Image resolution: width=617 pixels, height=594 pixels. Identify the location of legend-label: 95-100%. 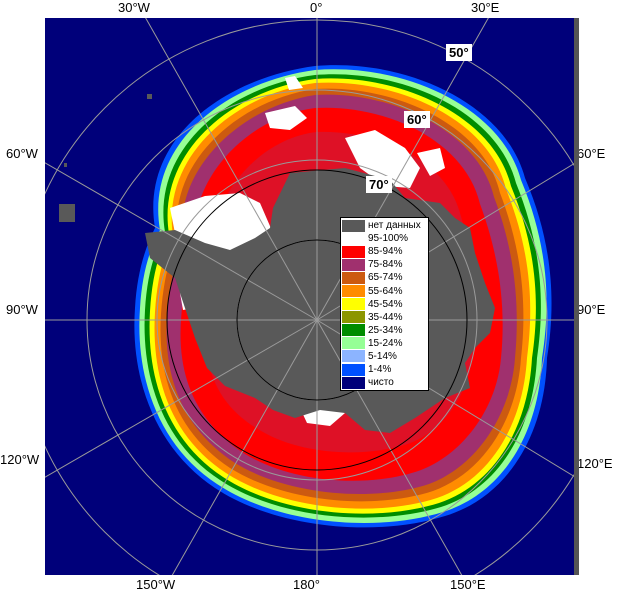
(388, 239).